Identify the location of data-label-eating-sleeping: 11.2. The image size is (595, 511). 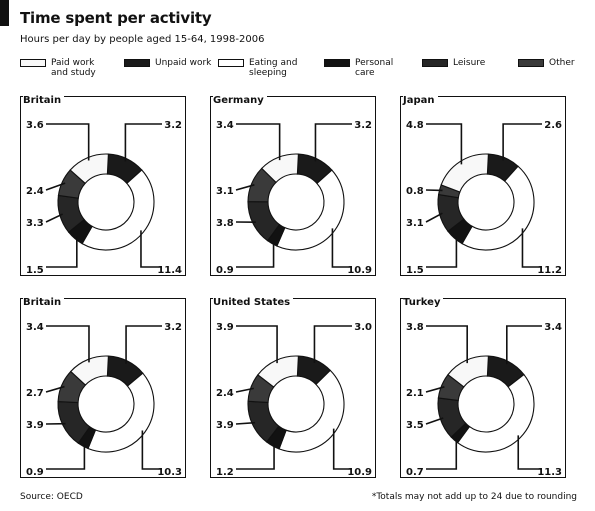
(549, 270).